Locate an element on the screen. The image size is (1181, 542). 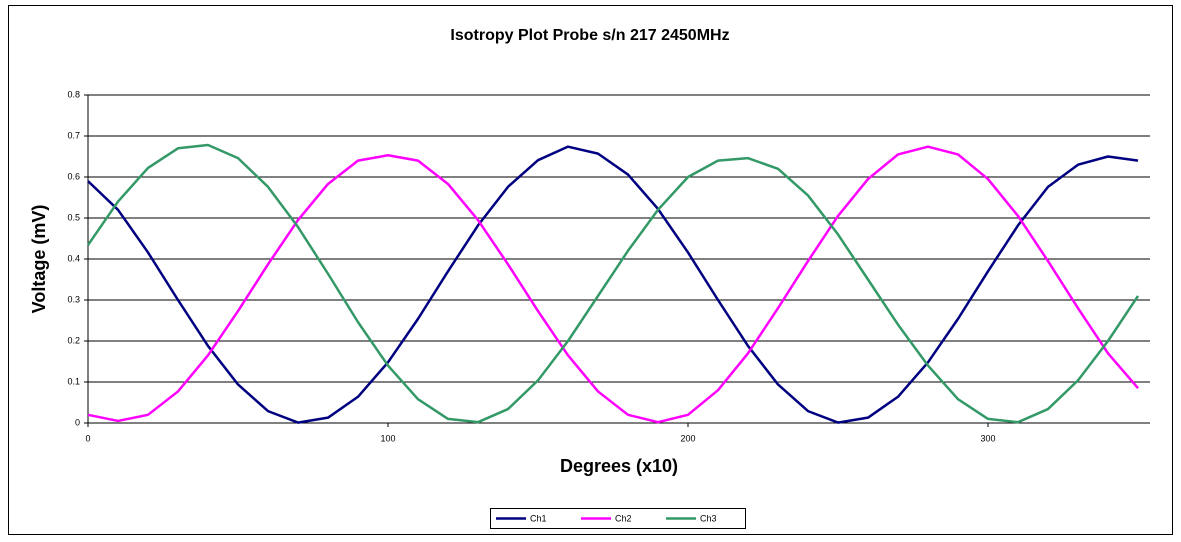
y-tick-label: 0 is located at coordinates (77, 422).